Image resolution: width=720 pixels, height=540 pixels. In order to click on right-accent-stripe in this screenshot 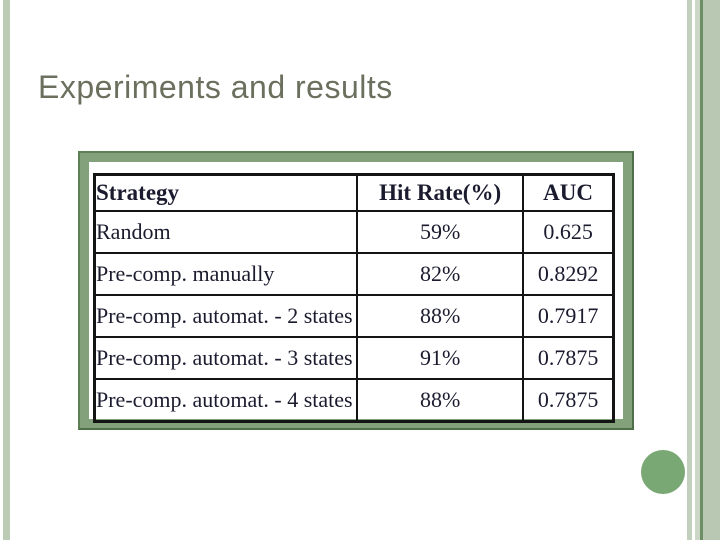, I will do `click(689, 270)`.